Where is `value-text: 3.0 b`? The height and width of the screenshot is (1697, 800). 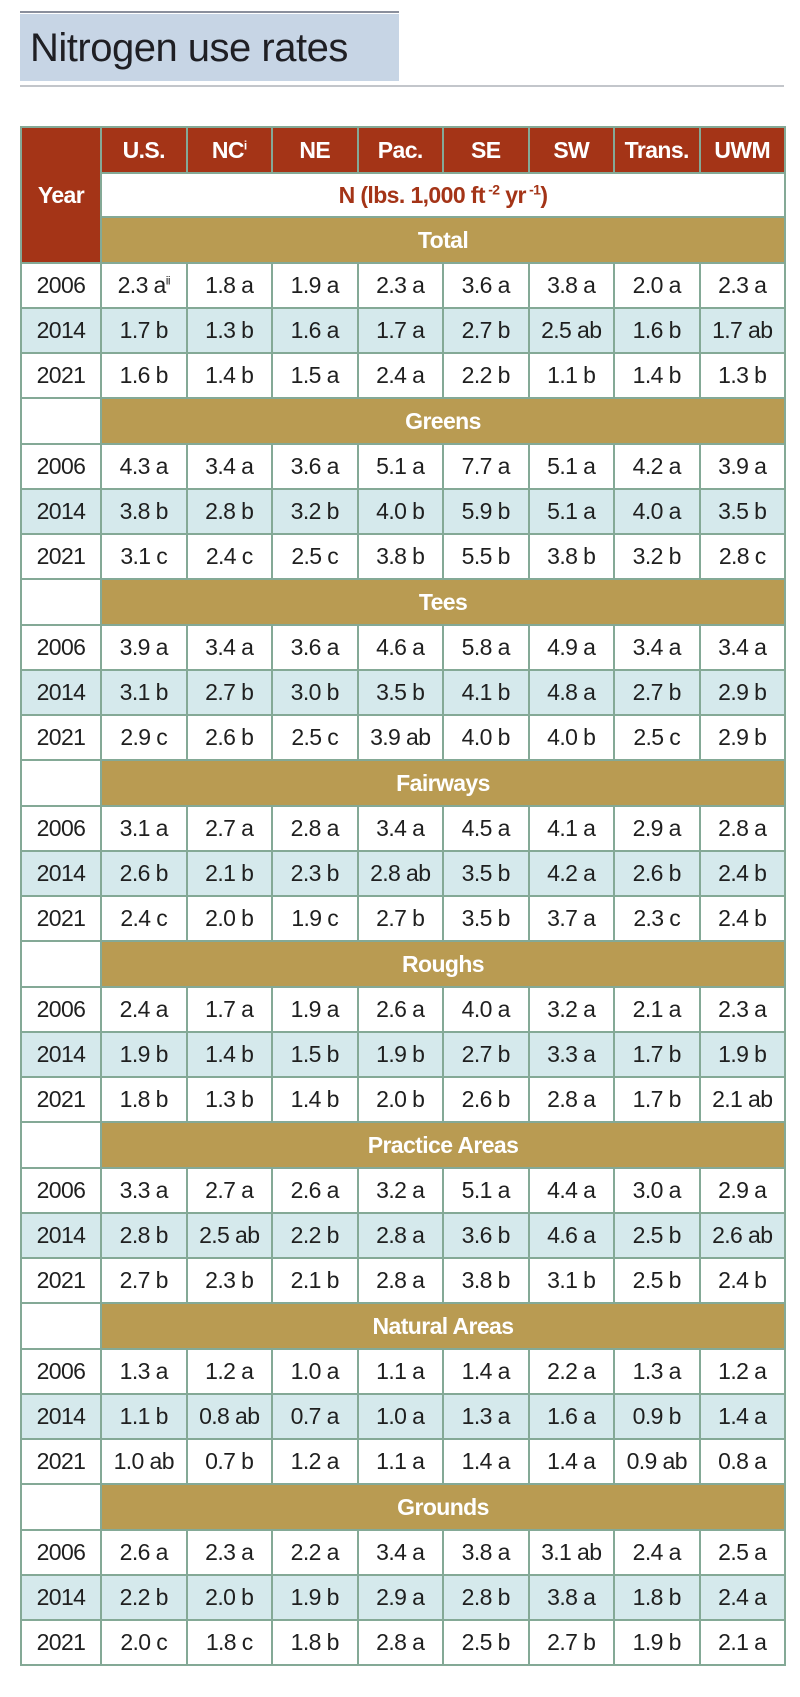
value-text: 3.0 b is located at coordinates (315, 692).